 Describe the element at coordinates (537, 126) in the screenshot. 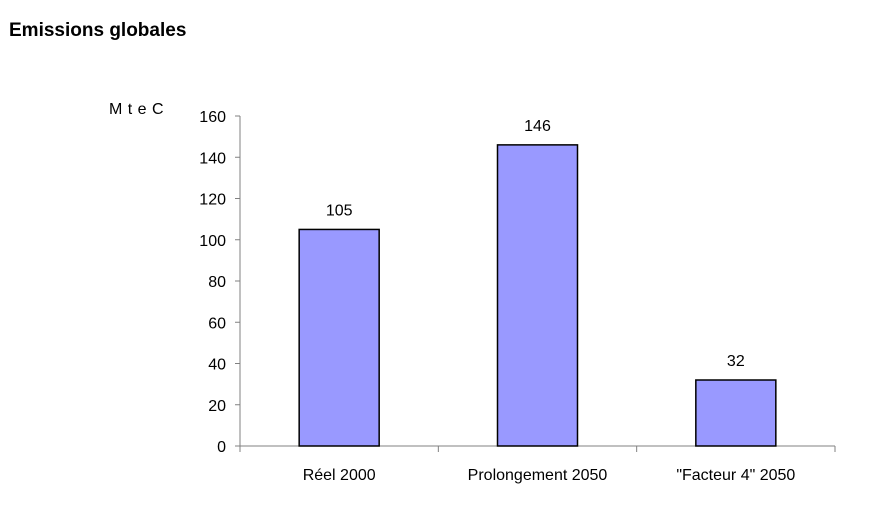

I see `data-label: 146` at that location.